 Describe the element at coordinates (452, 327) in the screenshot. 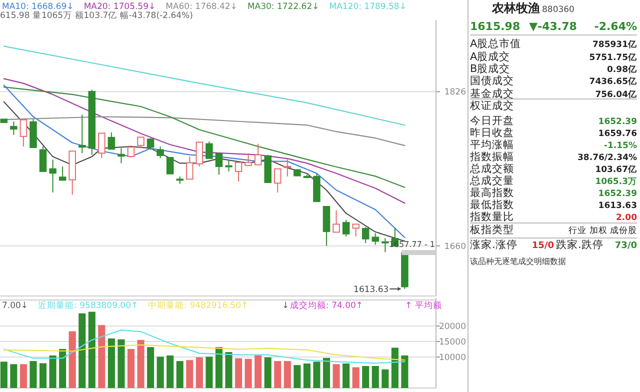

I see `y-tick-label: 20000` at that location.